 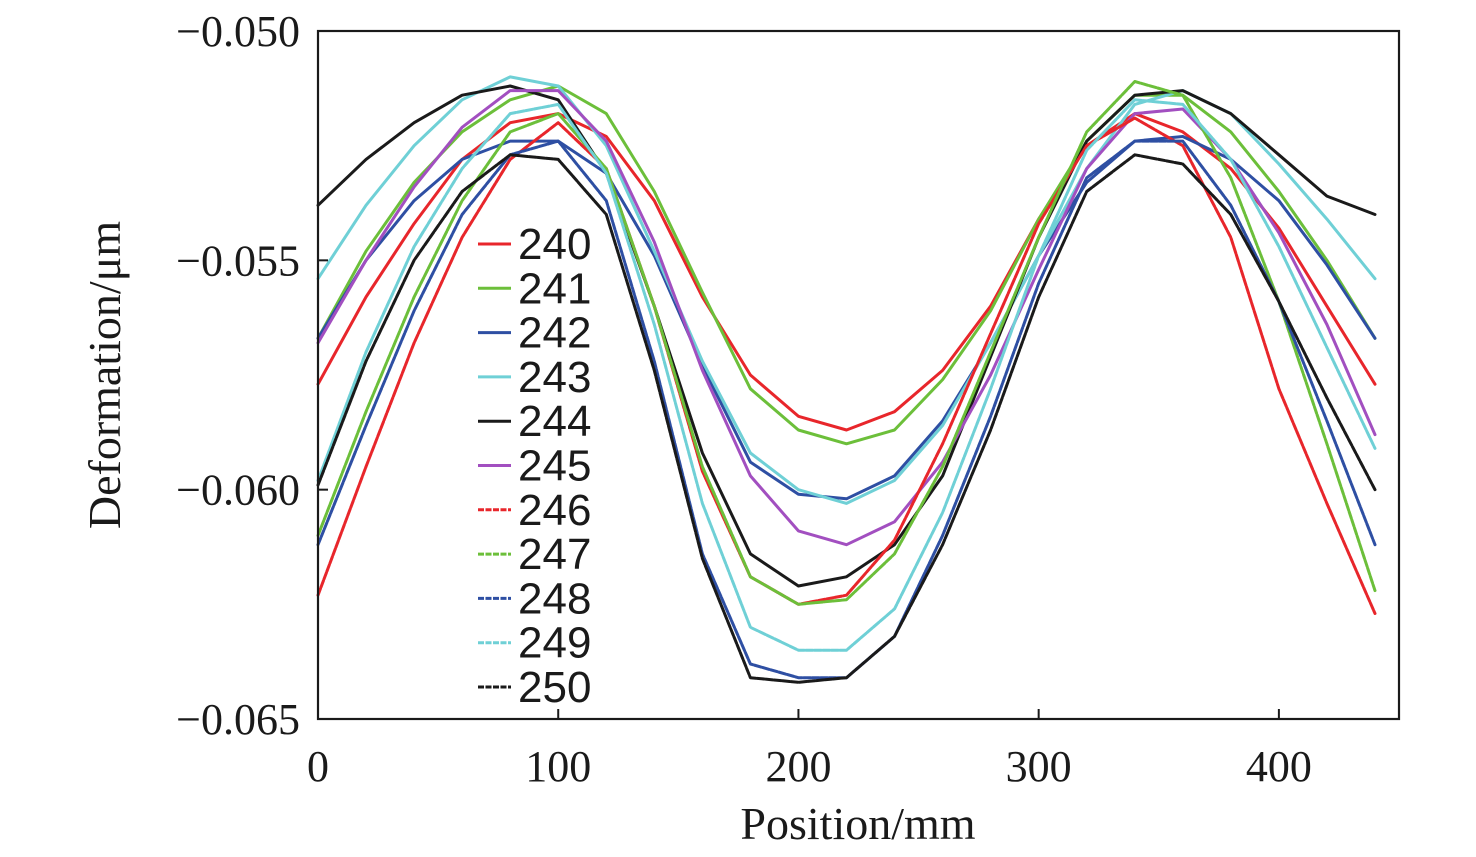 I want to click on y-tick-label: −0.050, so click(x=238, y=31).